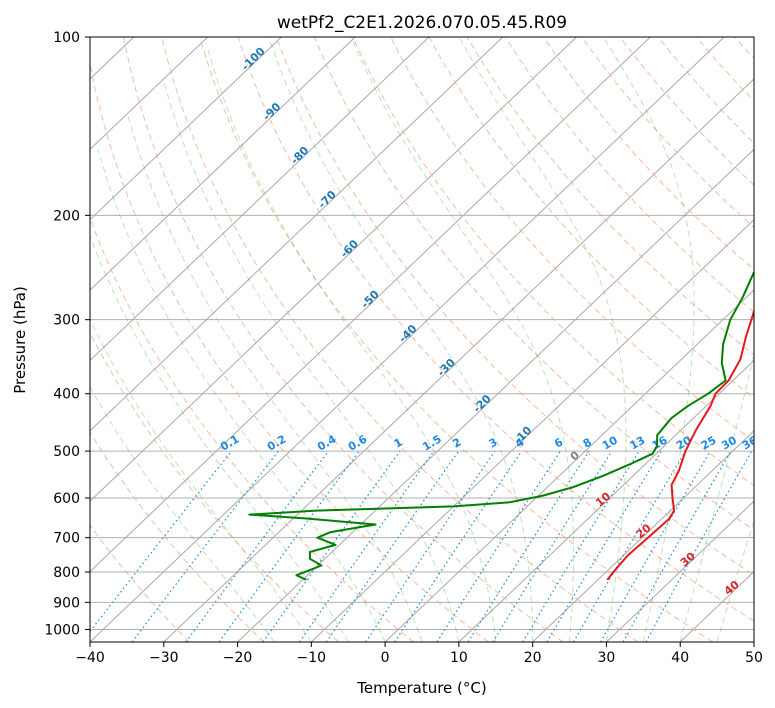 This screenshot has width=775, height=708. Describe the element at coordinates (729, 442) in the screenshot. I see `mixing-ratio-label: 30` at that location.